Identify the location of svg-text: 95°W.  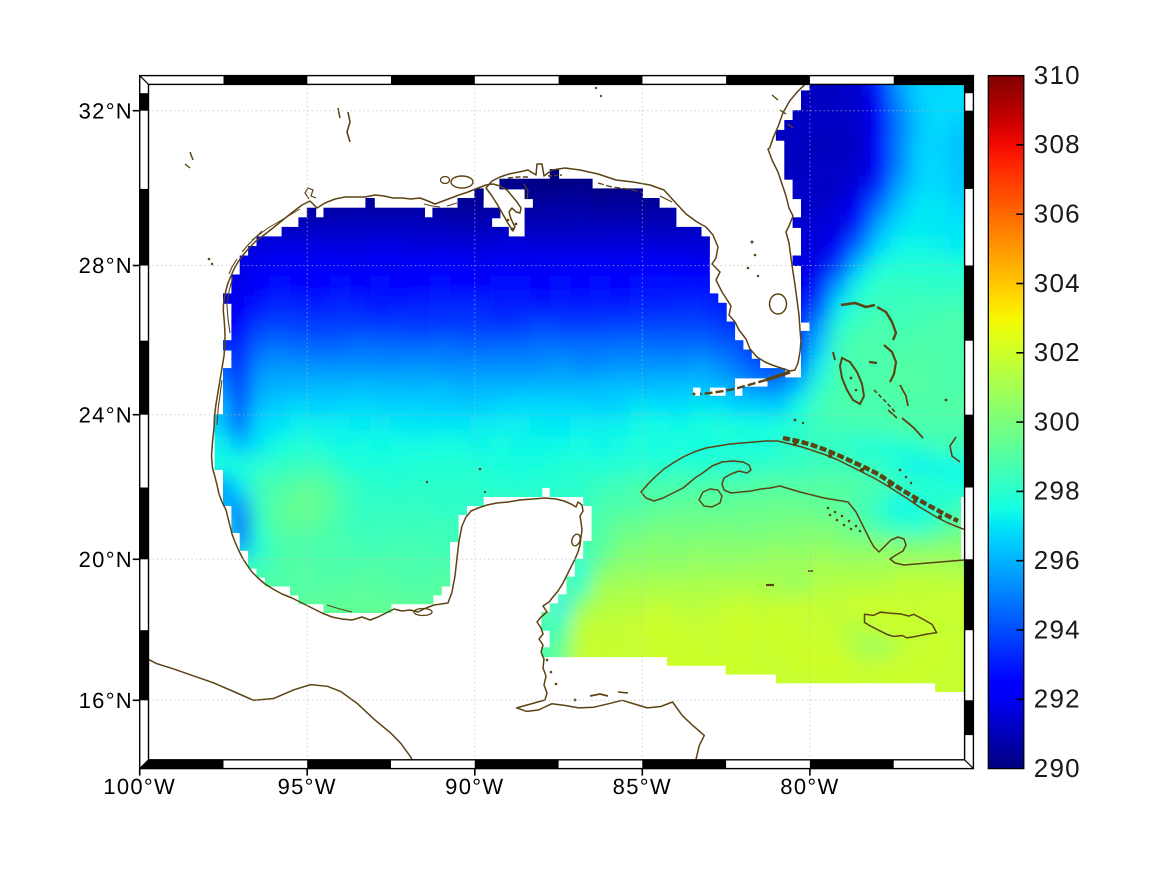
(307, 786).